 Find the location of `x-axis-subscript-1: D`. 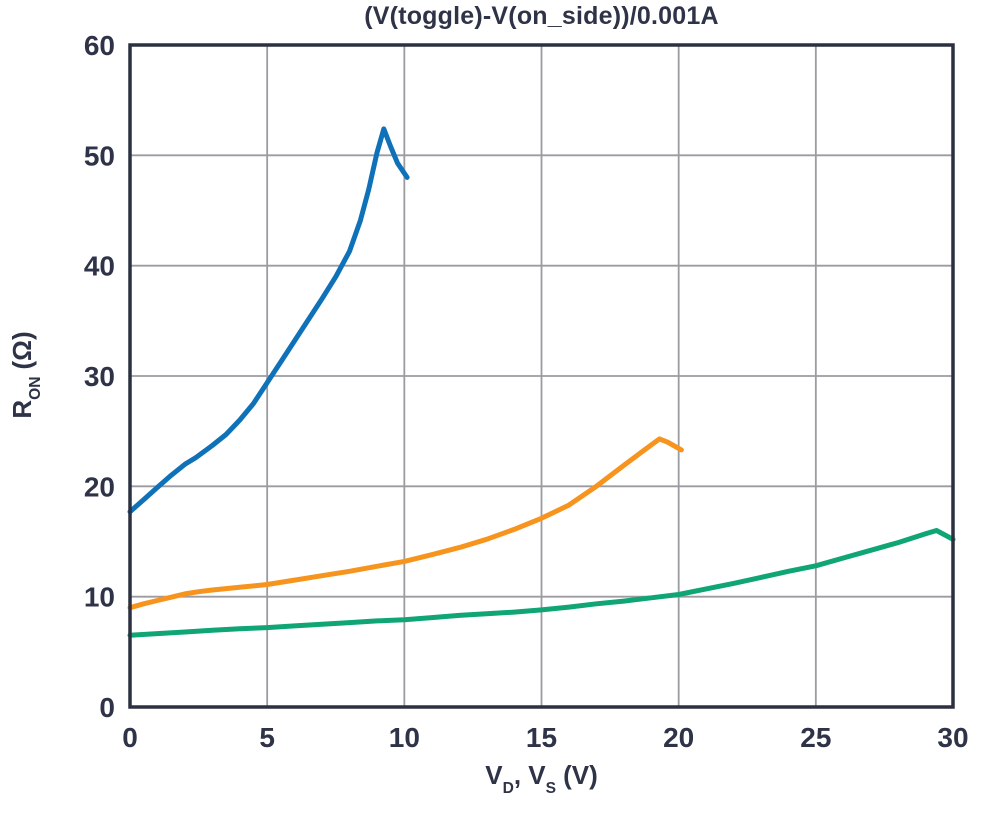

x-axis-subscript-1: D is located at coordinates (508, 788).